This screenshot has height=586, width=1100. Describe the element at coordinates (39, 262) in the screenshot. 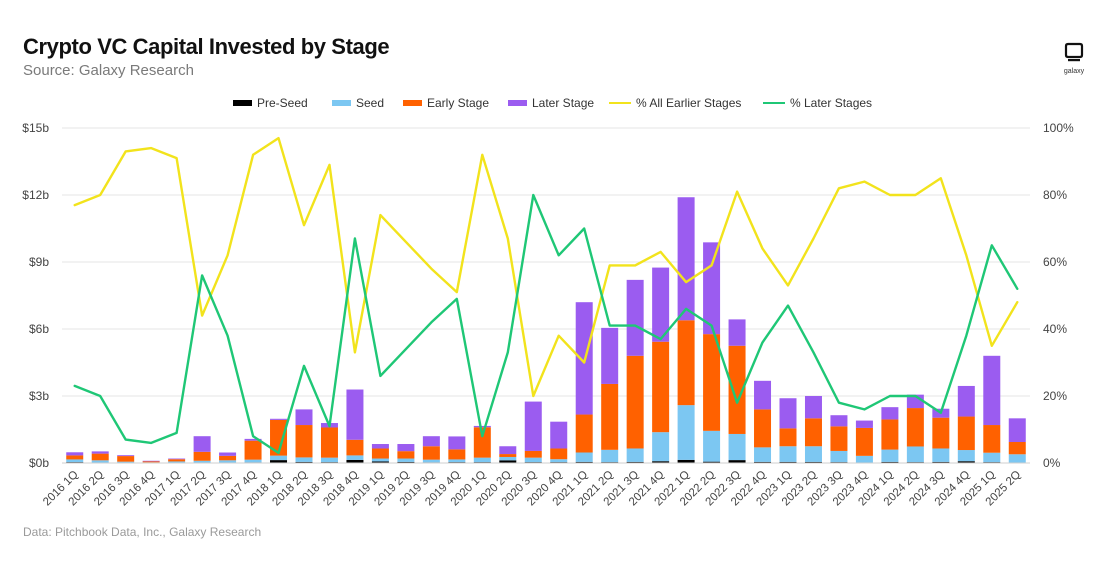

I see `left-axis-tick-label: $9b` at that location.